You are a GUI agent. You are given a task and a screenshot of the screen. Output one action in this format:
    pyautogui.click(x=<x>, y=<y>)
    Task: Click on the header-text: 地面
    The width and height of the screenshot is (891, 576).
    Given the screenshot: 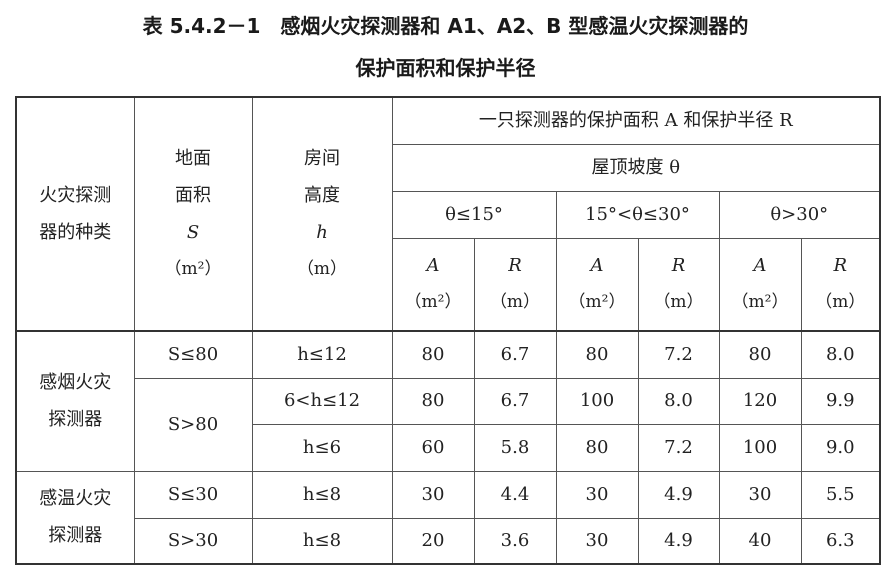 What is the action you would take?
    pyautogui.click(x=193, y=158)
    